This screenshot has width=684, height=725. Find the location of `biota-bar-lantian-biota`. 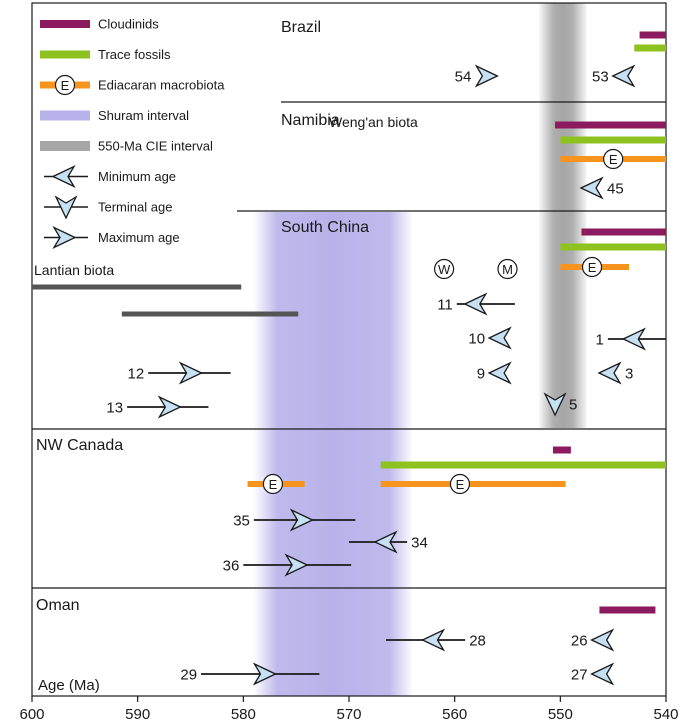

biota-bar-lantian-biota is located at coordinates (137, 287).